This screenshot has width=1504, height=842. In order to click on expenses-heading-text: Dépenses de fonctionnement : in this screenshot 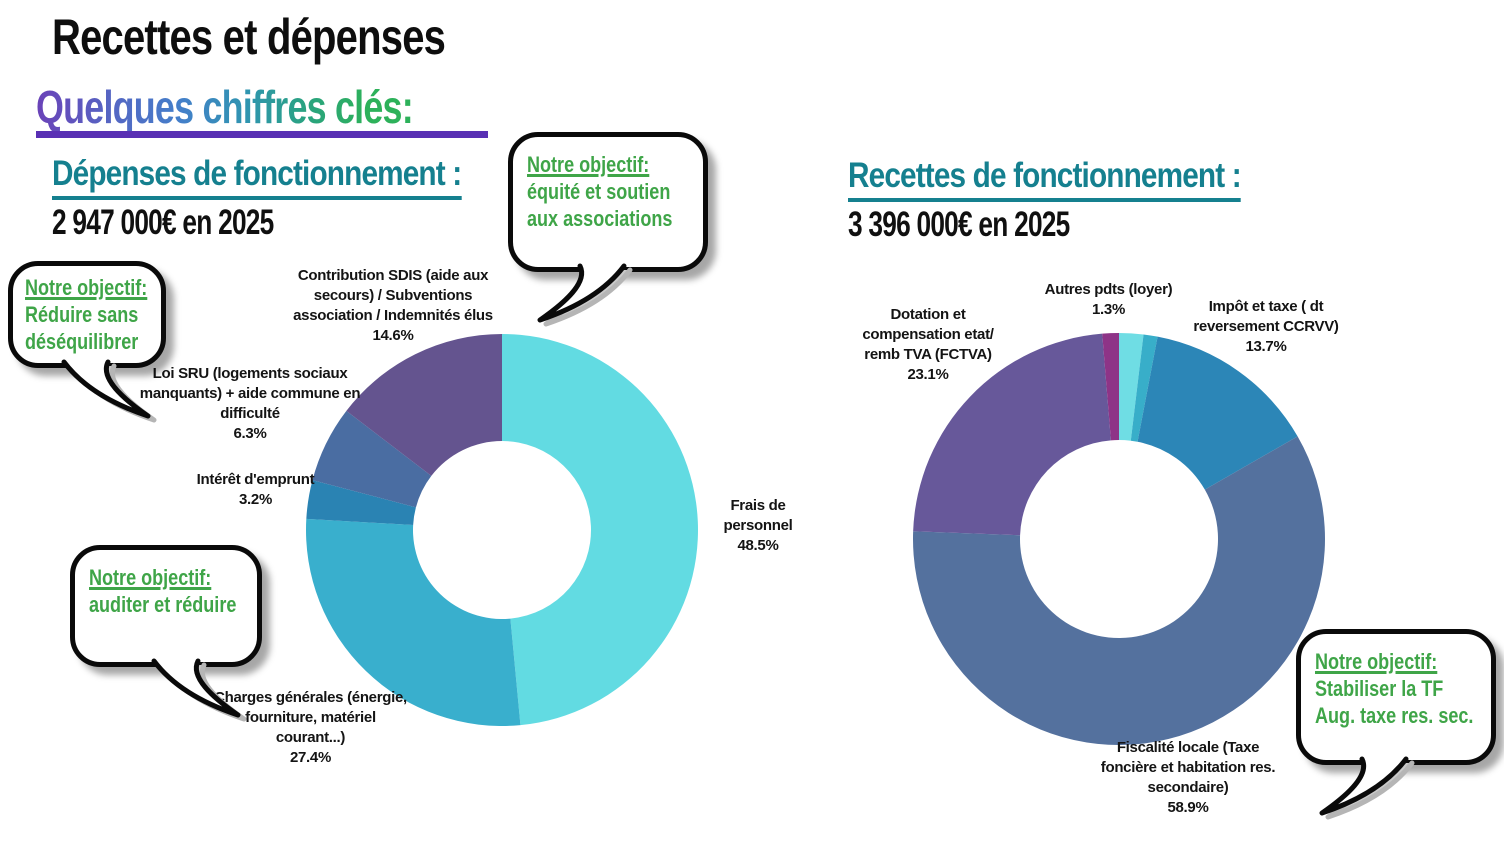, I will do `click(257, 177)`.